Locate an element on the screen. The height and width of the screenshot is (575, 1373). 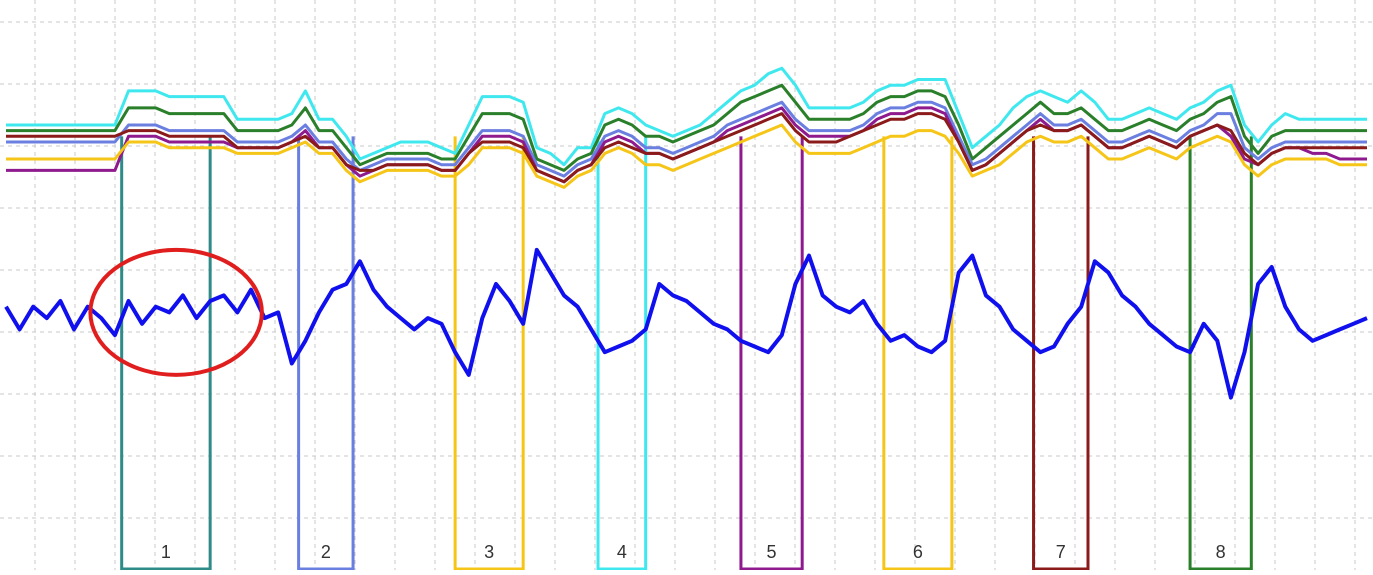
segment-label-2: 2 is located at coordinates (326, 552).